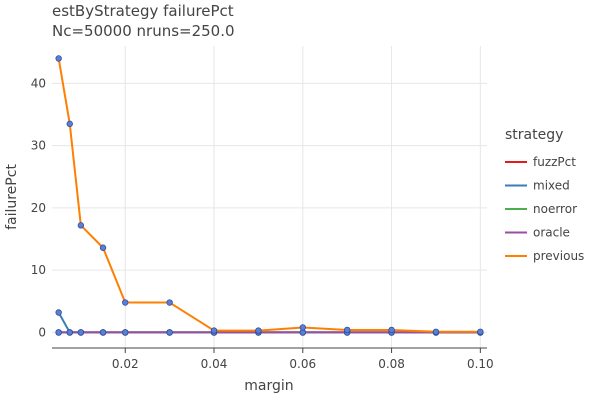  What do you see at coordinates (551, 186) in the screenshot?
I see `legend-label-mixed: mixed` at bounding box center [551, 186].